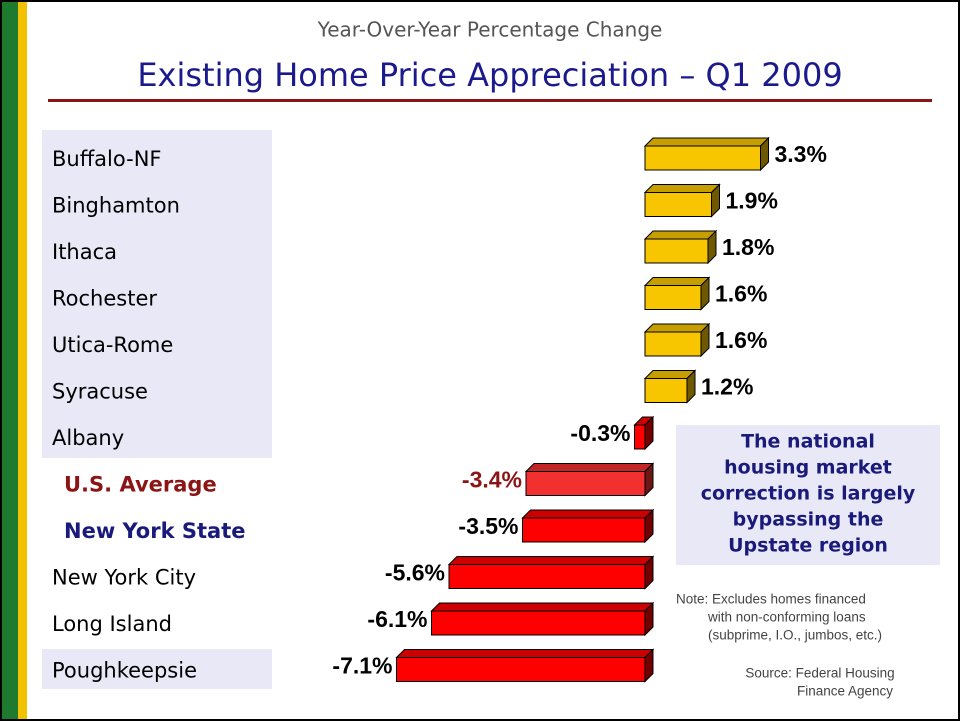 This screenshot has height=721, width=960. Describe the element at coordinates (104, 299) in the screenshot. I see `category-label: Rochester` at that location.